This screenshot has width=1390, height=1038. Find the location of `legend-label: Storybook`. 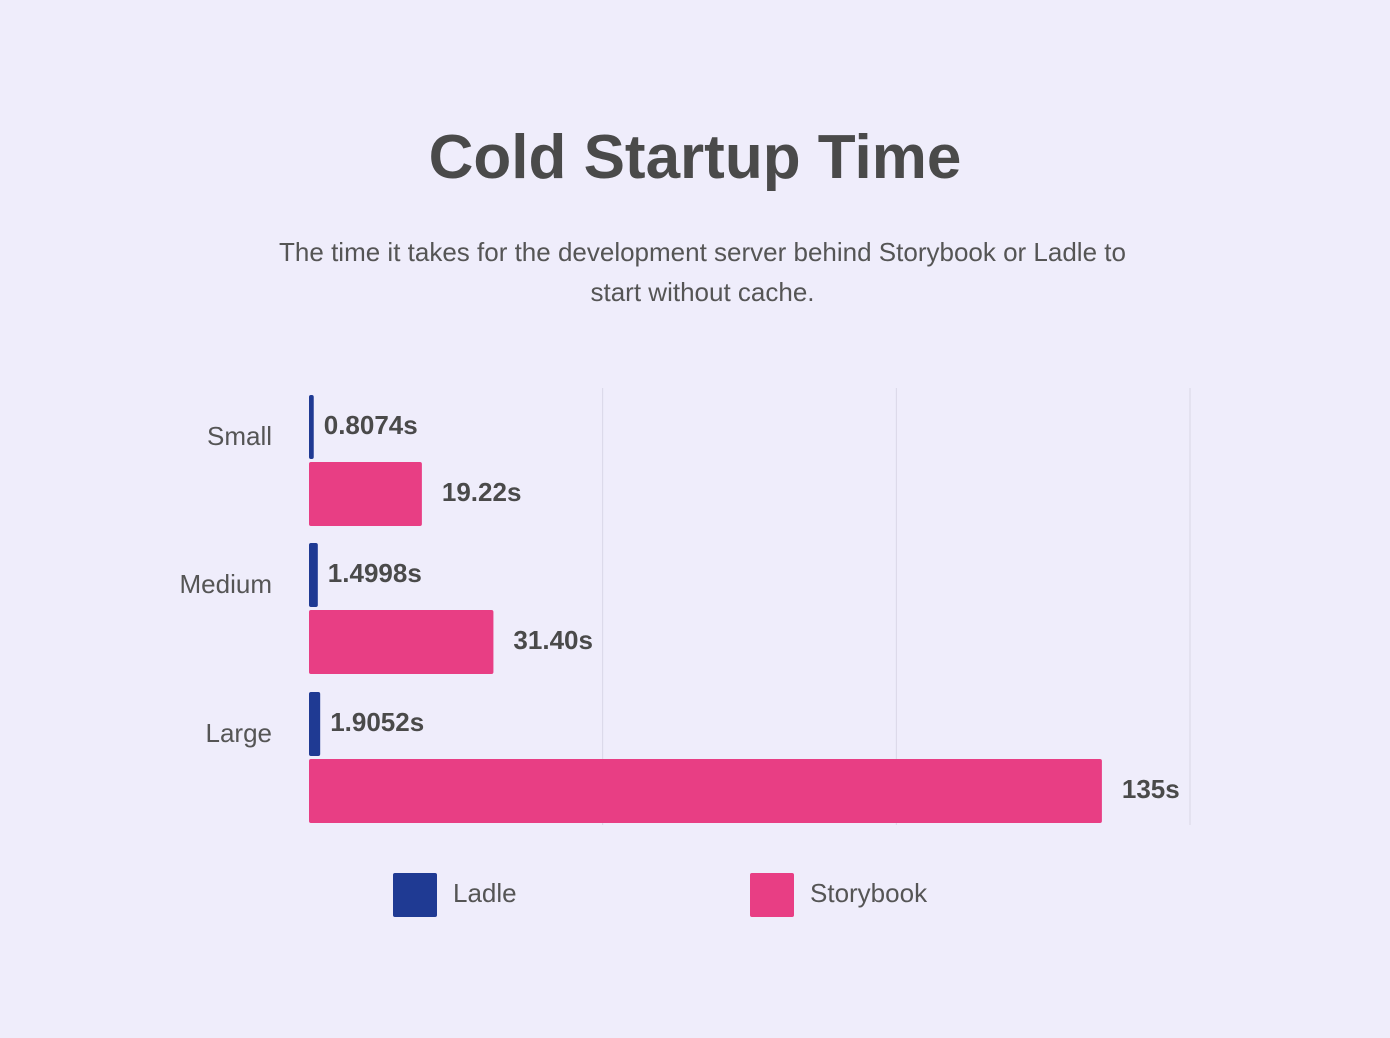

legend-label: Storybook is located at coordinates (869, 893).